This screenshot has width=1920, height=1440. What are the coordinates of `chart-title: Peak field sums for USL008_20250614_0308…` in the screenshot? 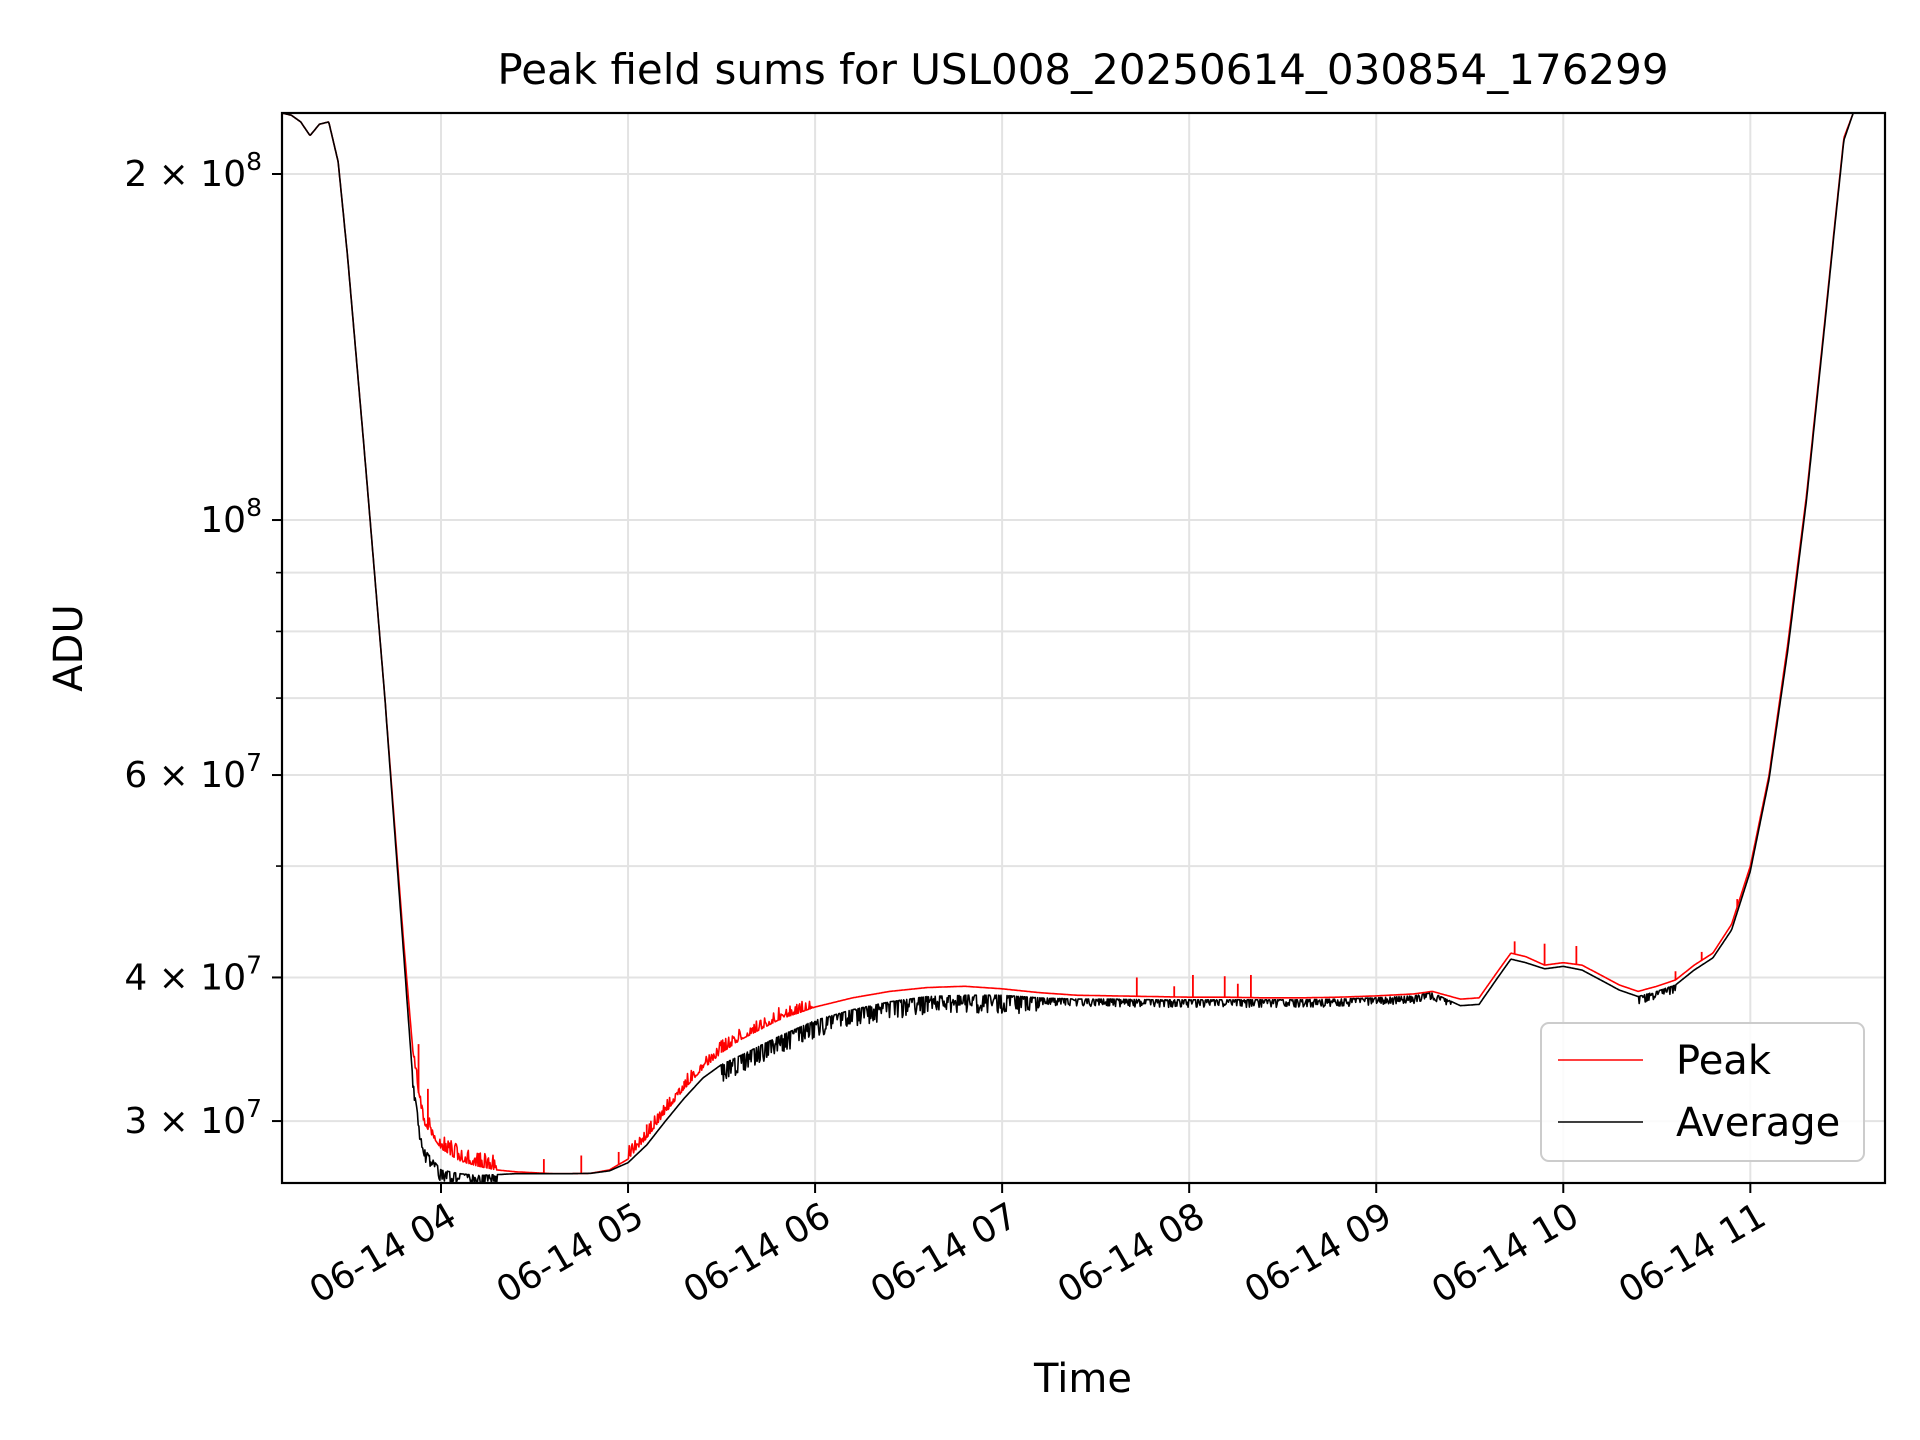 It's located at (1082, 69).